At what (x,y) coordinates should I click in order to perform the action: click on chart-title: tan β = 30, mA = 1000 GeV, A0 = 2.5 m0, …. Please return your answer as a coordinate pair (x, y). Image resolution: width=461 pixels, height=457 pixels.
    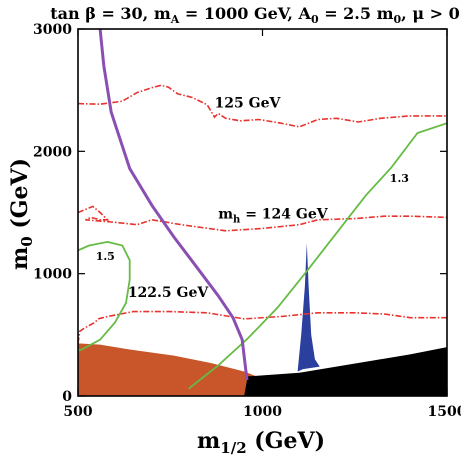
    Looking at the image, I should click on (254, 15).